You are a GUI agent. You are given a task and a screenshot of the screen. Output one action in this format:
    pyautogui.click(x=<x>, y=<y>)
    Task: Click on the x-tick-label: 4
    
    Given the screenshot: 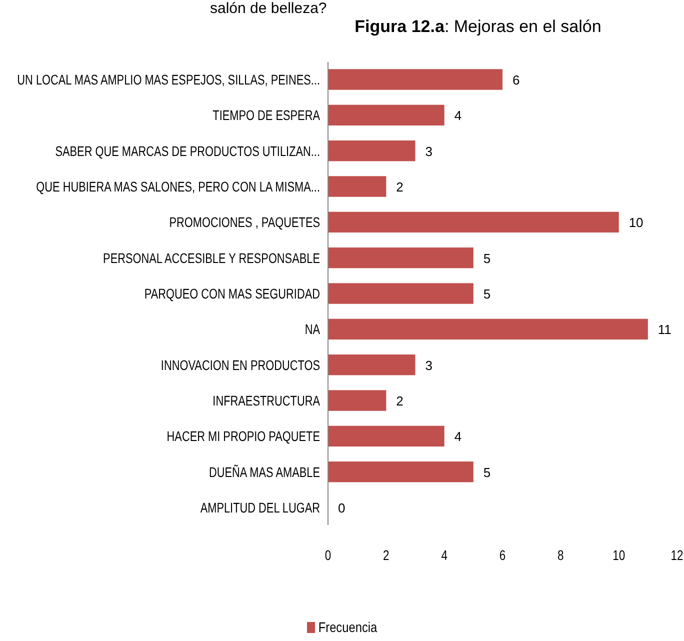 What is the action you would take?
    pyautogui.click(x=444, y=556)
    